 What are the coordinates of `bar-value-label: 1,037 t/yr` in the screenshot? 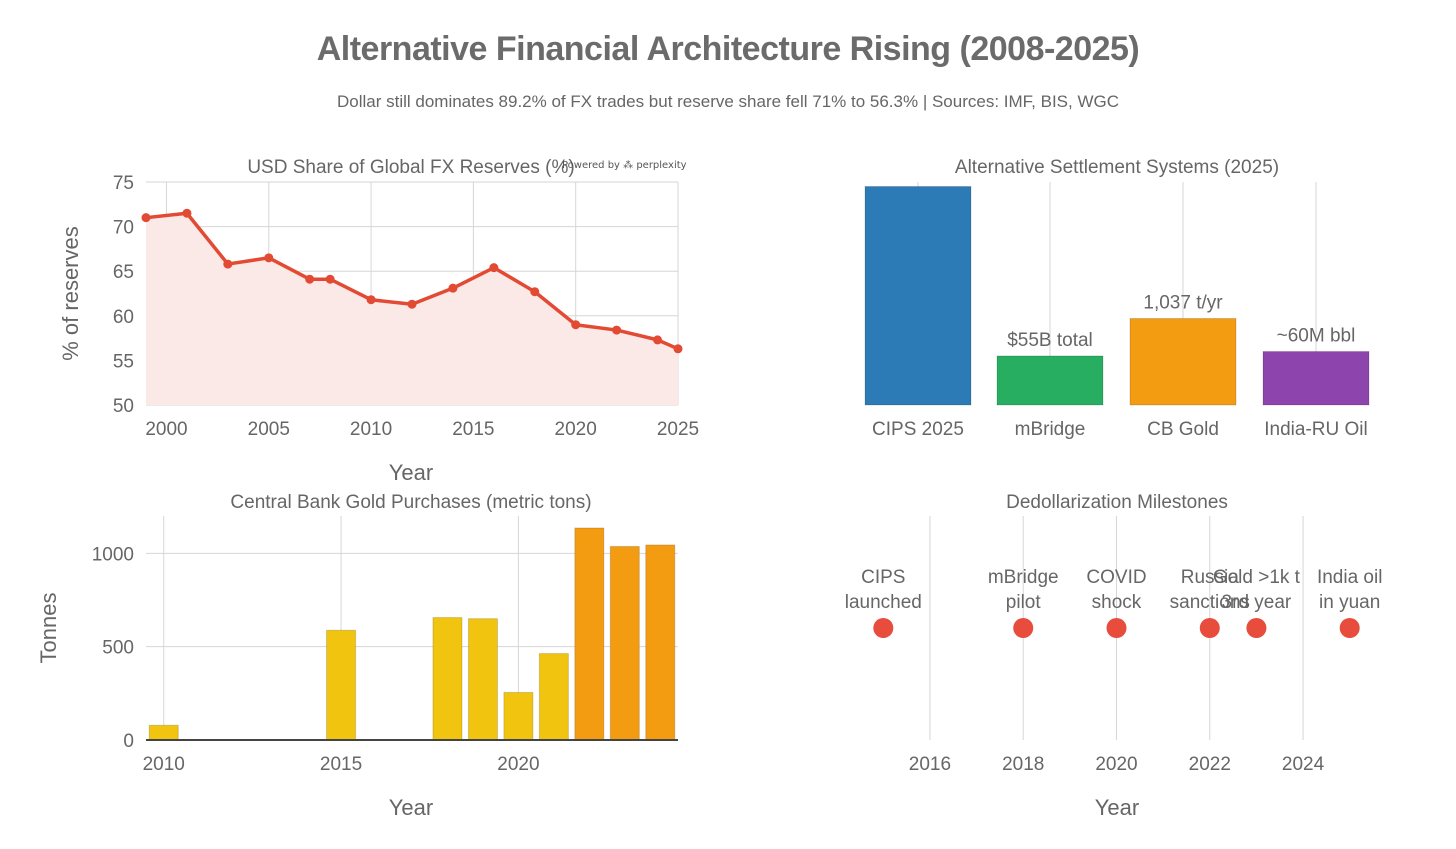 It's located at (1183, 302).